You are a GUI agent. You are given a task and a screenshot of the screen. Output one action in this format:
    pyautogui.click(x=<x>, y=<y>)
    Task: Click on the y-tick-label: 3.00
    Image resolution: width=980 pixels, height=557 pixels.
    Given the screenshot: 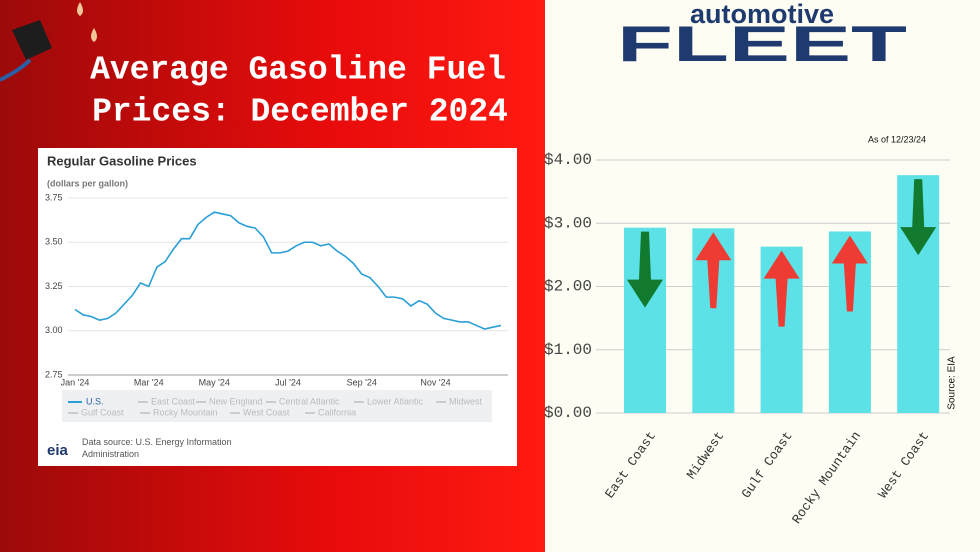 What is the action you would take?
    pyautogui.click(x=54, y=330)
    